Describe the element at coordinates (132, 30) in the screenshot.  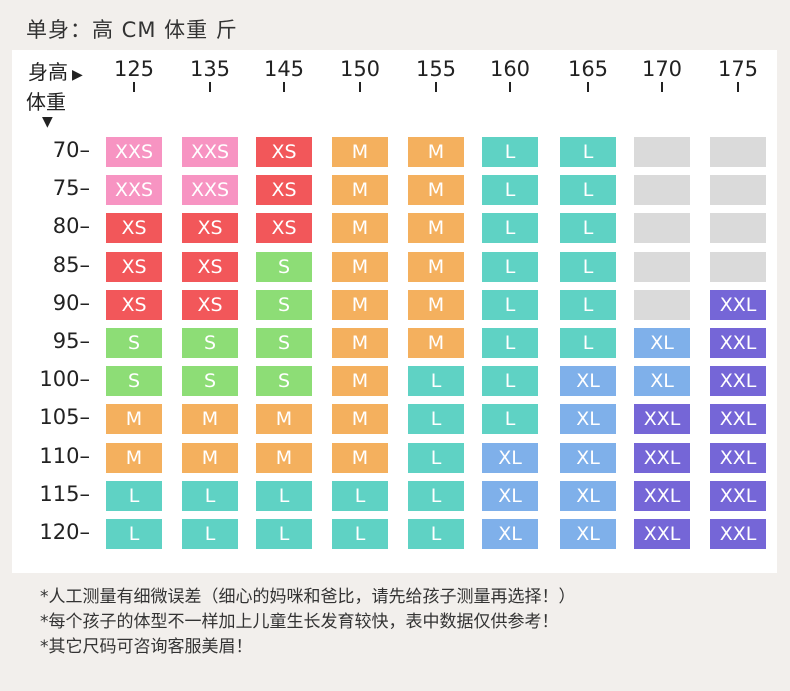
I see `unit-title: 单身：高 CM 体重 斤` at that location.